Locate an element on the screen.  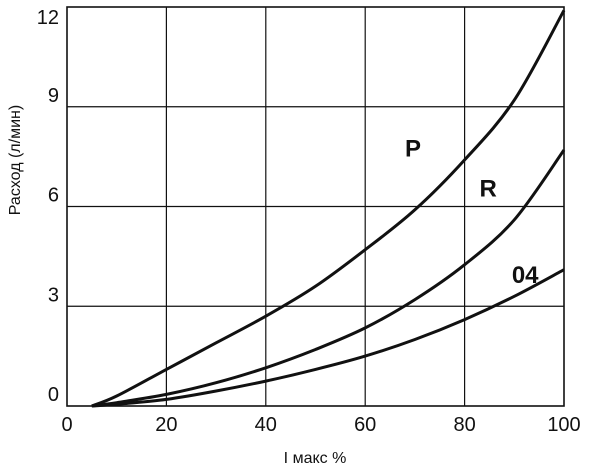
y-tick-label: 6 is located at coordinates (53, 196).